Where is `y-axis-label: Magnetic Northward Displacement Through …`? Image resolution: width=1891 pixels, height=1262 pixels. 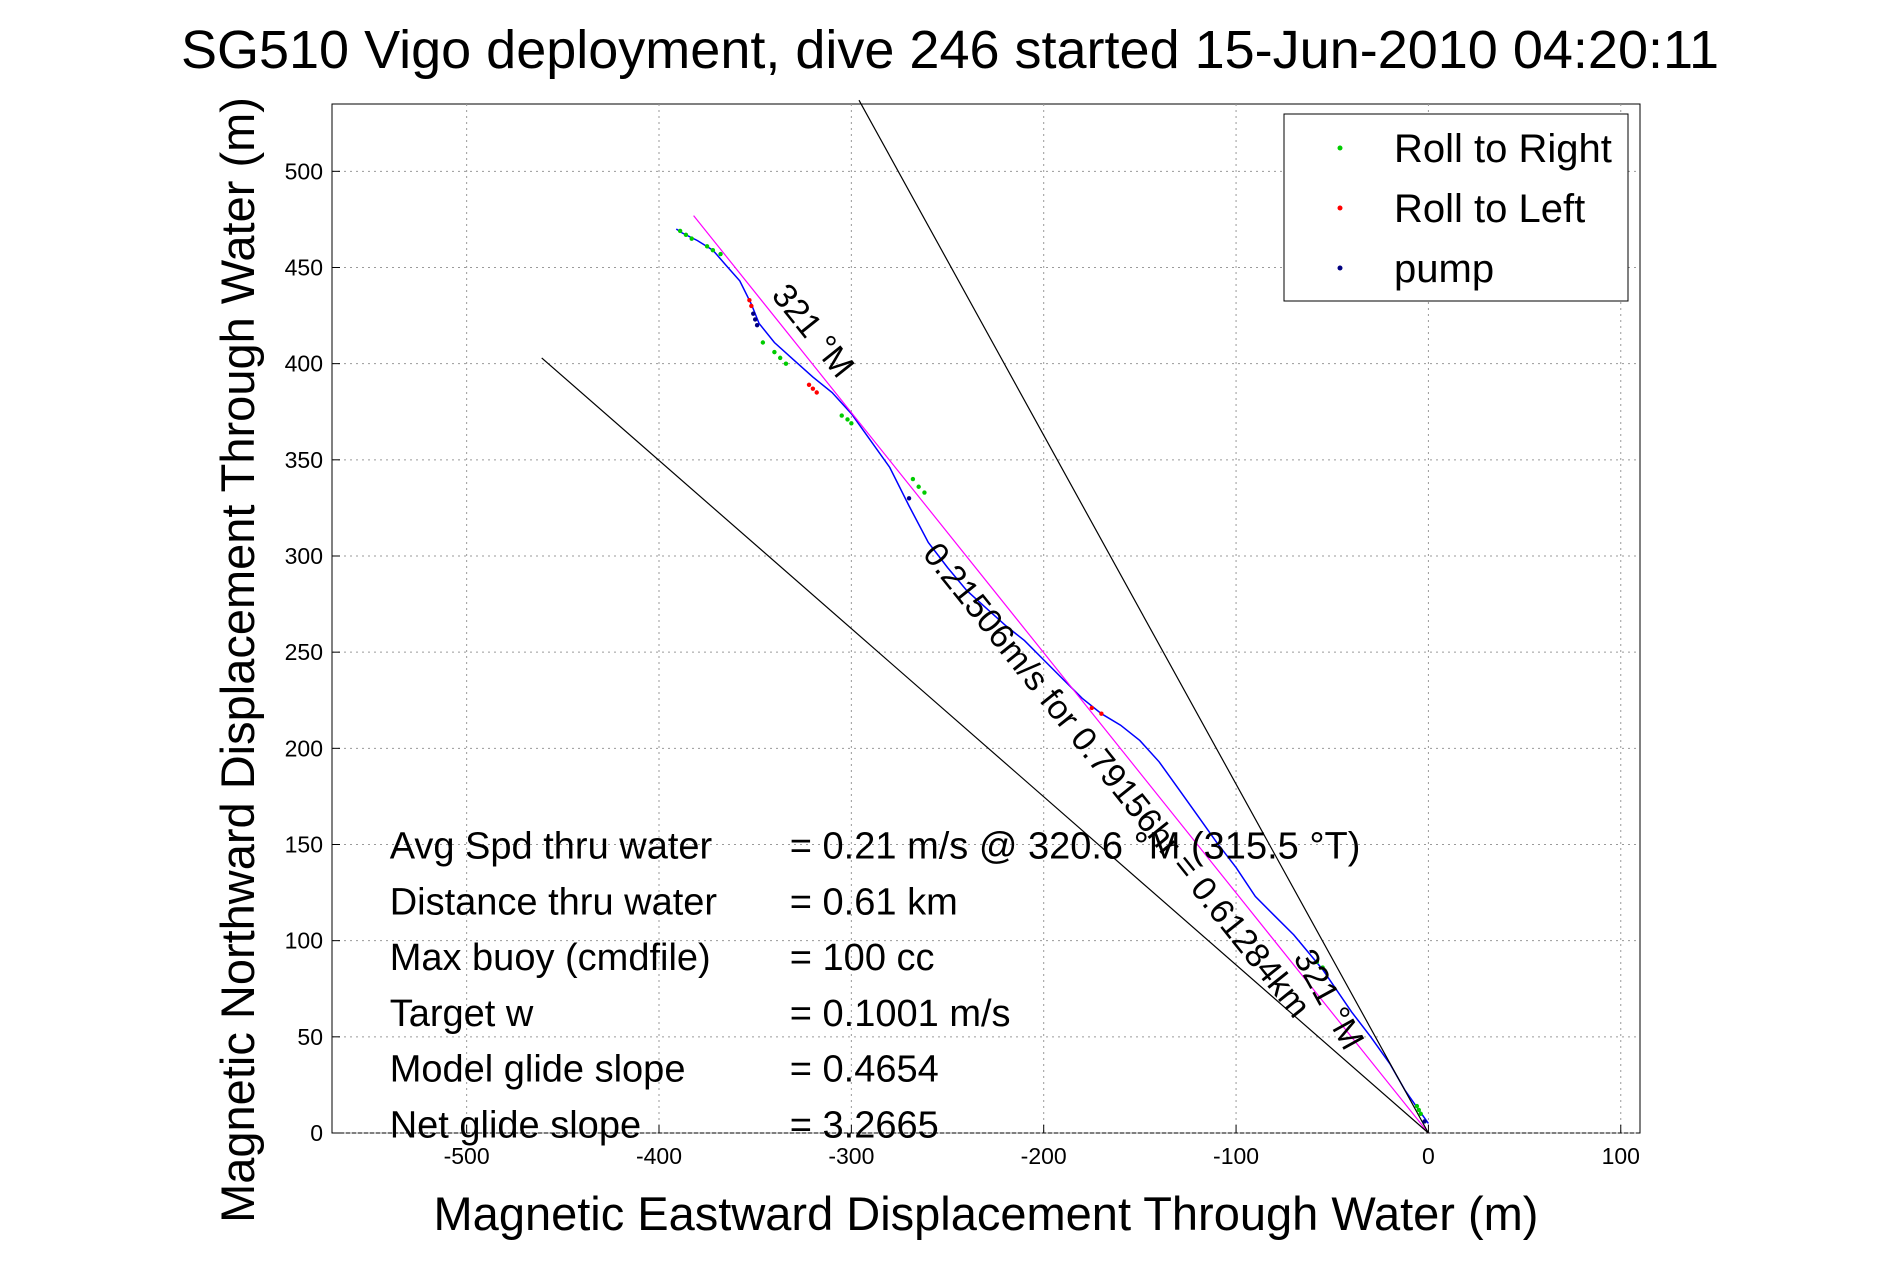 y-axis-label: Magnetic Northward Displacement Through … is located at coordinates (237, 660).